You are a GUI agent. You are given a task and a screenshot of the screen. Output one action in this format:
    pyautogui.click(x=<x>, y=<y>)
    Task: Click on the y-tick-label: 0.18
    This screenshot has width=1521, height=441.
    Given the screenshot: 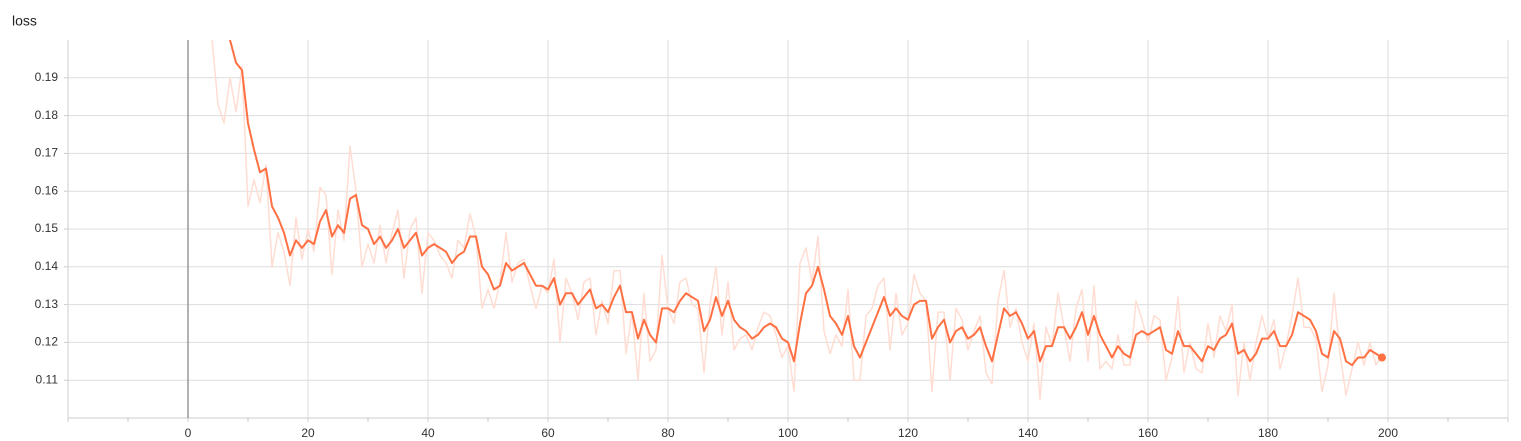 What is the action you would take?
    pyautogui.click(x=47, y=115)
    